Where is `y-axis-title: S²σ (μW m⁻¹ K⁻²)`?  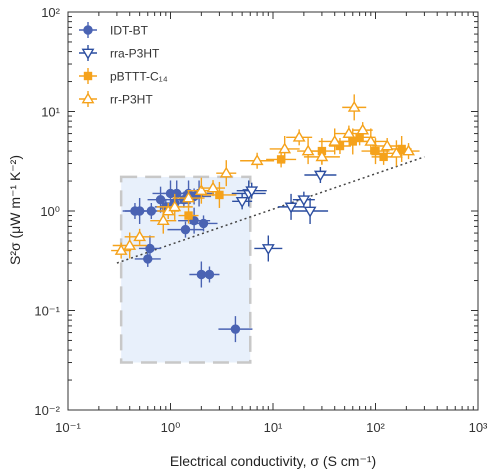 y-axis-title: S²σ (μW m⁻¹ K⁻²) is located at coordinates (15, 210).